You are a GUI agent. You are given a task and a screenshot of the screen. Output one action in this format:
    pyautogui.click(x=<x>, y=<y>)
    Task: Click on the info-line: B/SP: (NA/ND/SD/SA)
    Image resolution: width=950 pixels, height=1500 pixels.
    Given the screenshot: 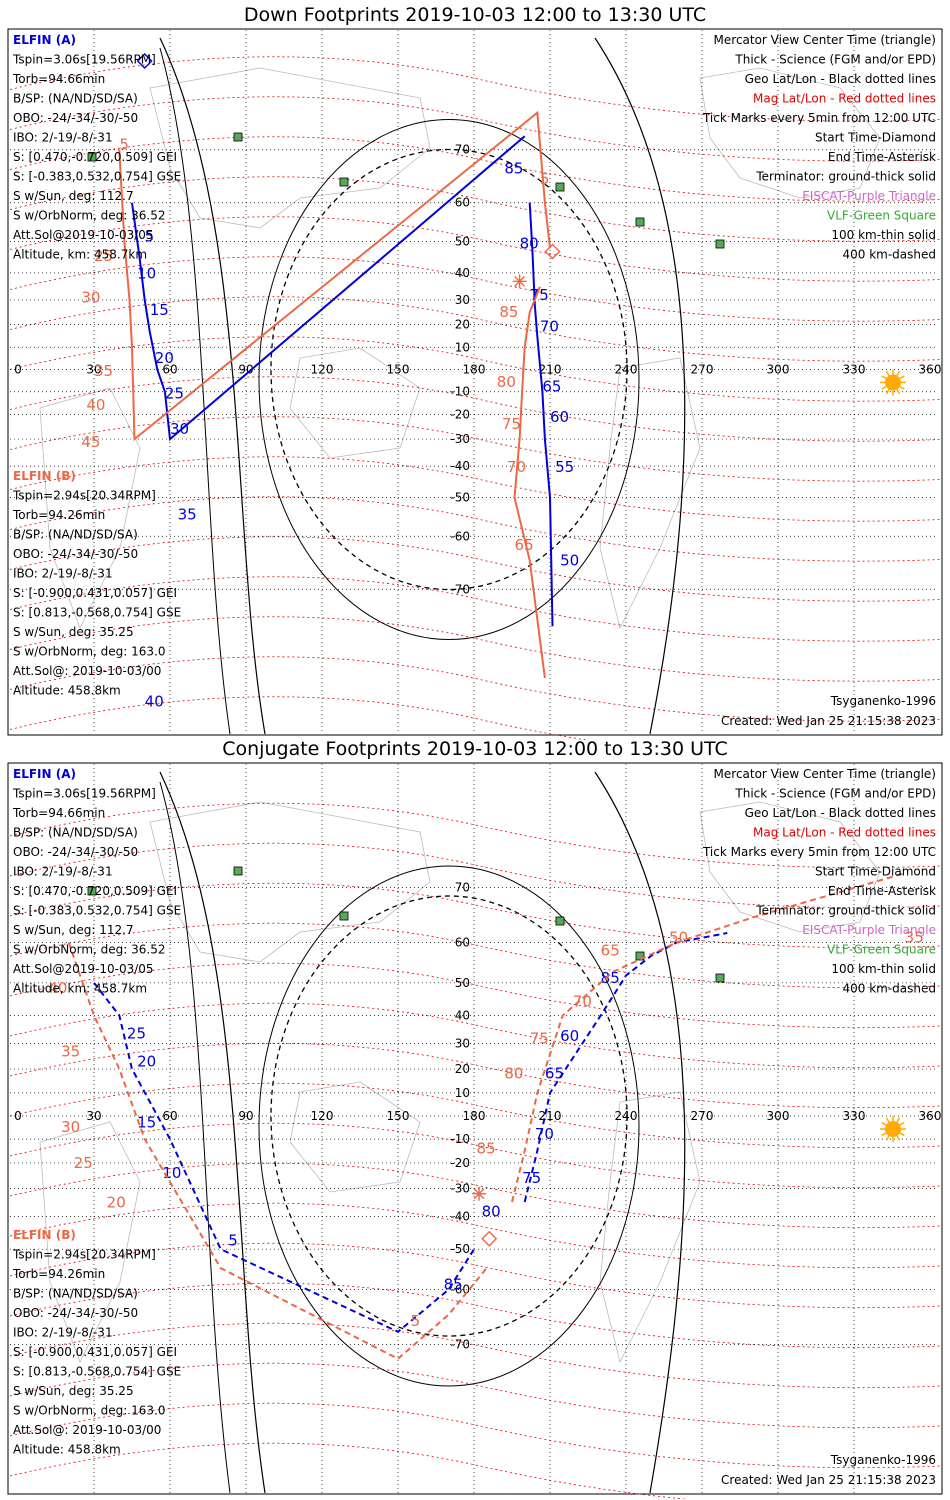 What is the action you would take?
    pyautogui.click(x=75, y=1294)
    